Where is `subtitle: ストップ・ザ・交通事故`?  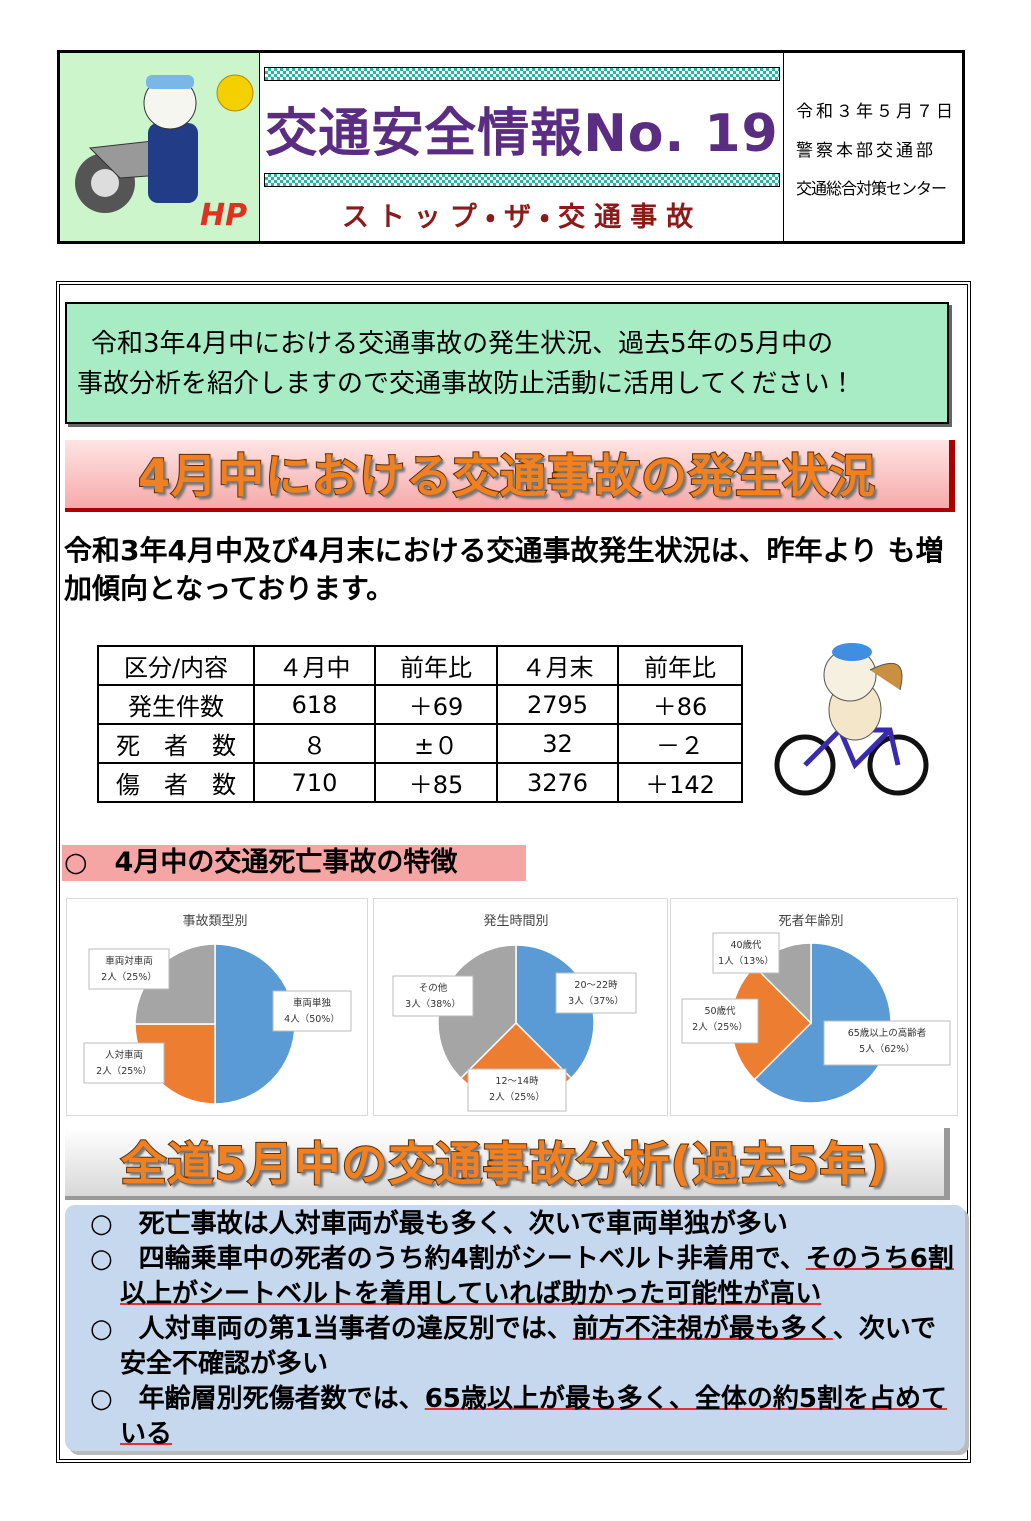
subtitle: ストップ・ザ・交通事故 is located at coordinates (522, 217).